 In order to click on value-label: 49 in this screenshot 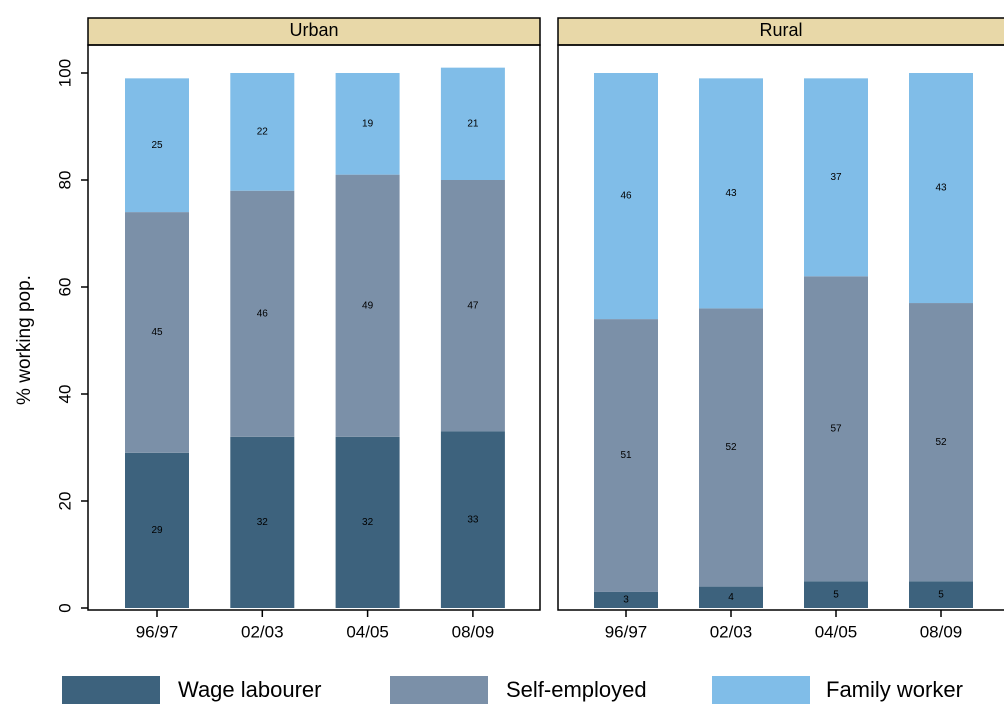, I will do `click(368, 305)`.